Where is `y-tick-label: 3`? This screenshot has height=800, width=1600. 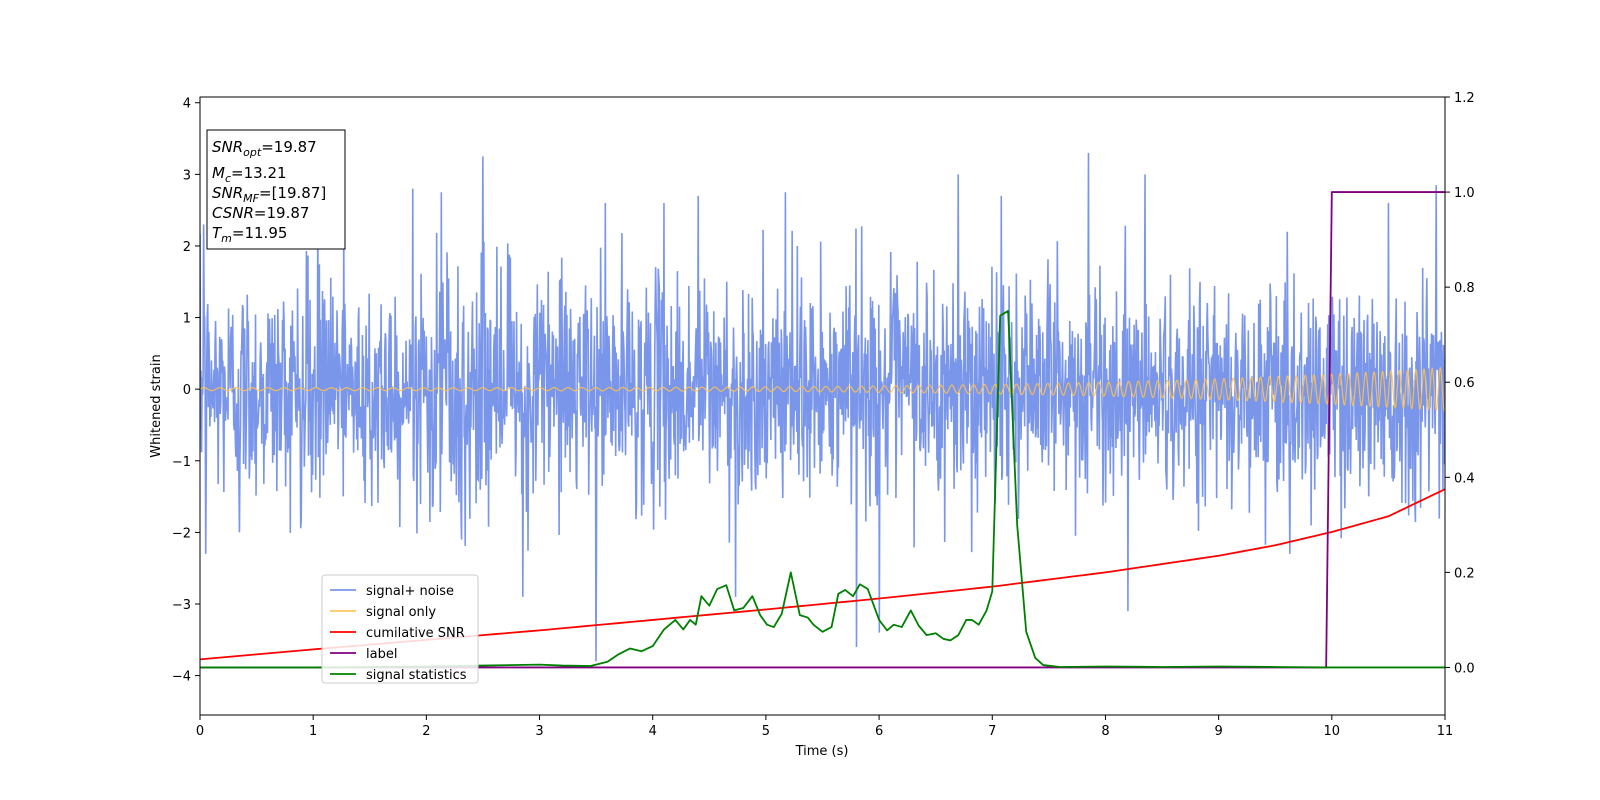
y-tick-label: 3 is located at coordinates (187, 175).